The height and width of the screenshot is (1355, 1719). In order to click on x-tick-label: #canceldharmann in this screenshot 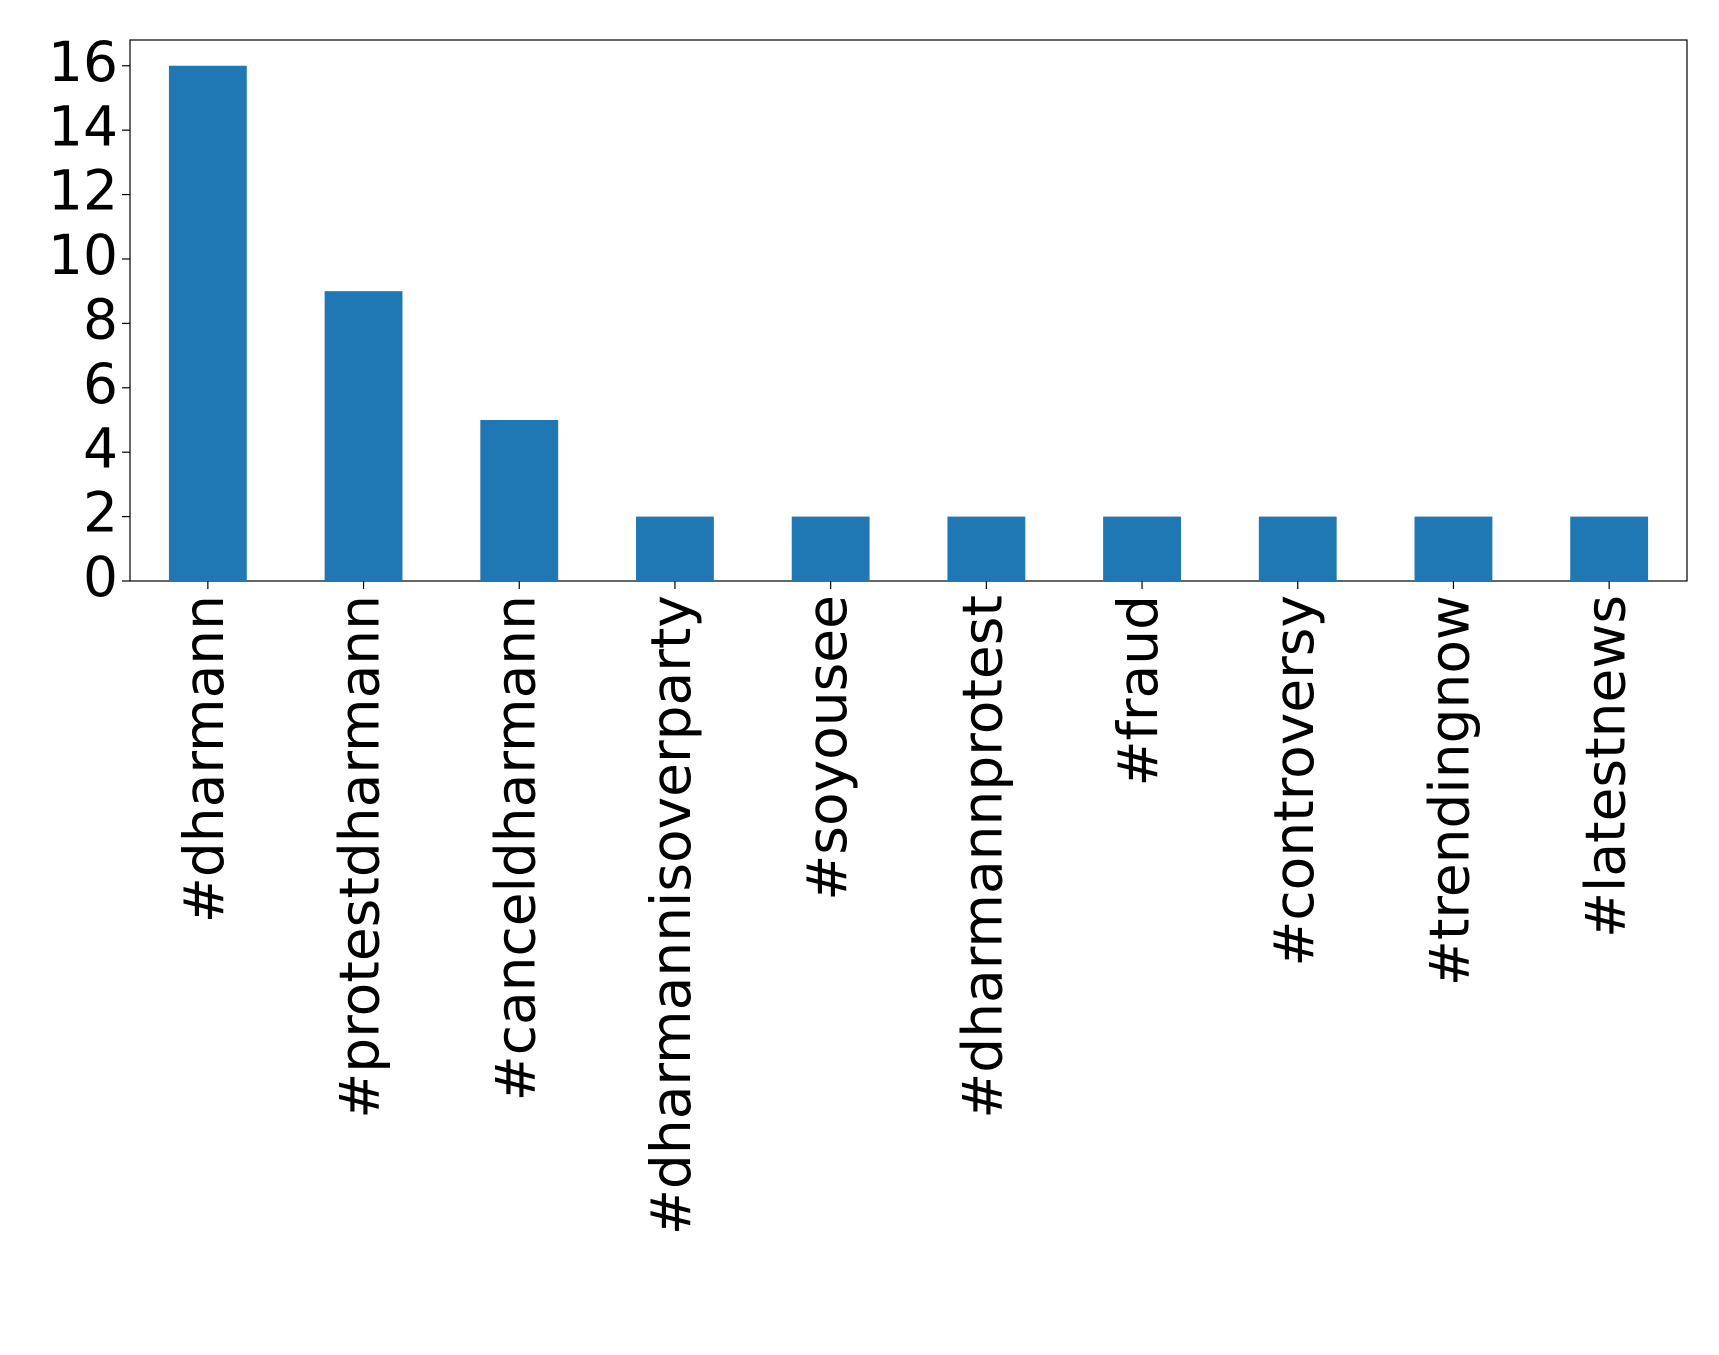, I will do `click(515, 848)`.